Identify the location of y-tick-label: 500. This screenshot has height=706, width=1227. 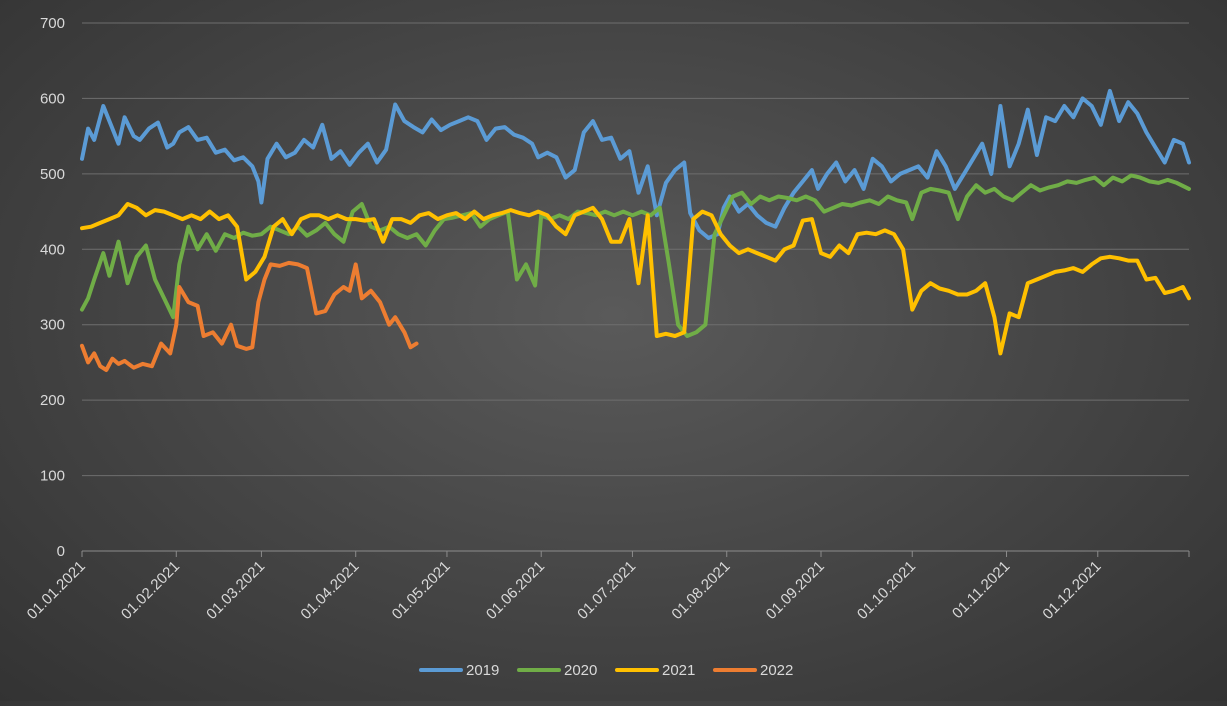
(52, 174).